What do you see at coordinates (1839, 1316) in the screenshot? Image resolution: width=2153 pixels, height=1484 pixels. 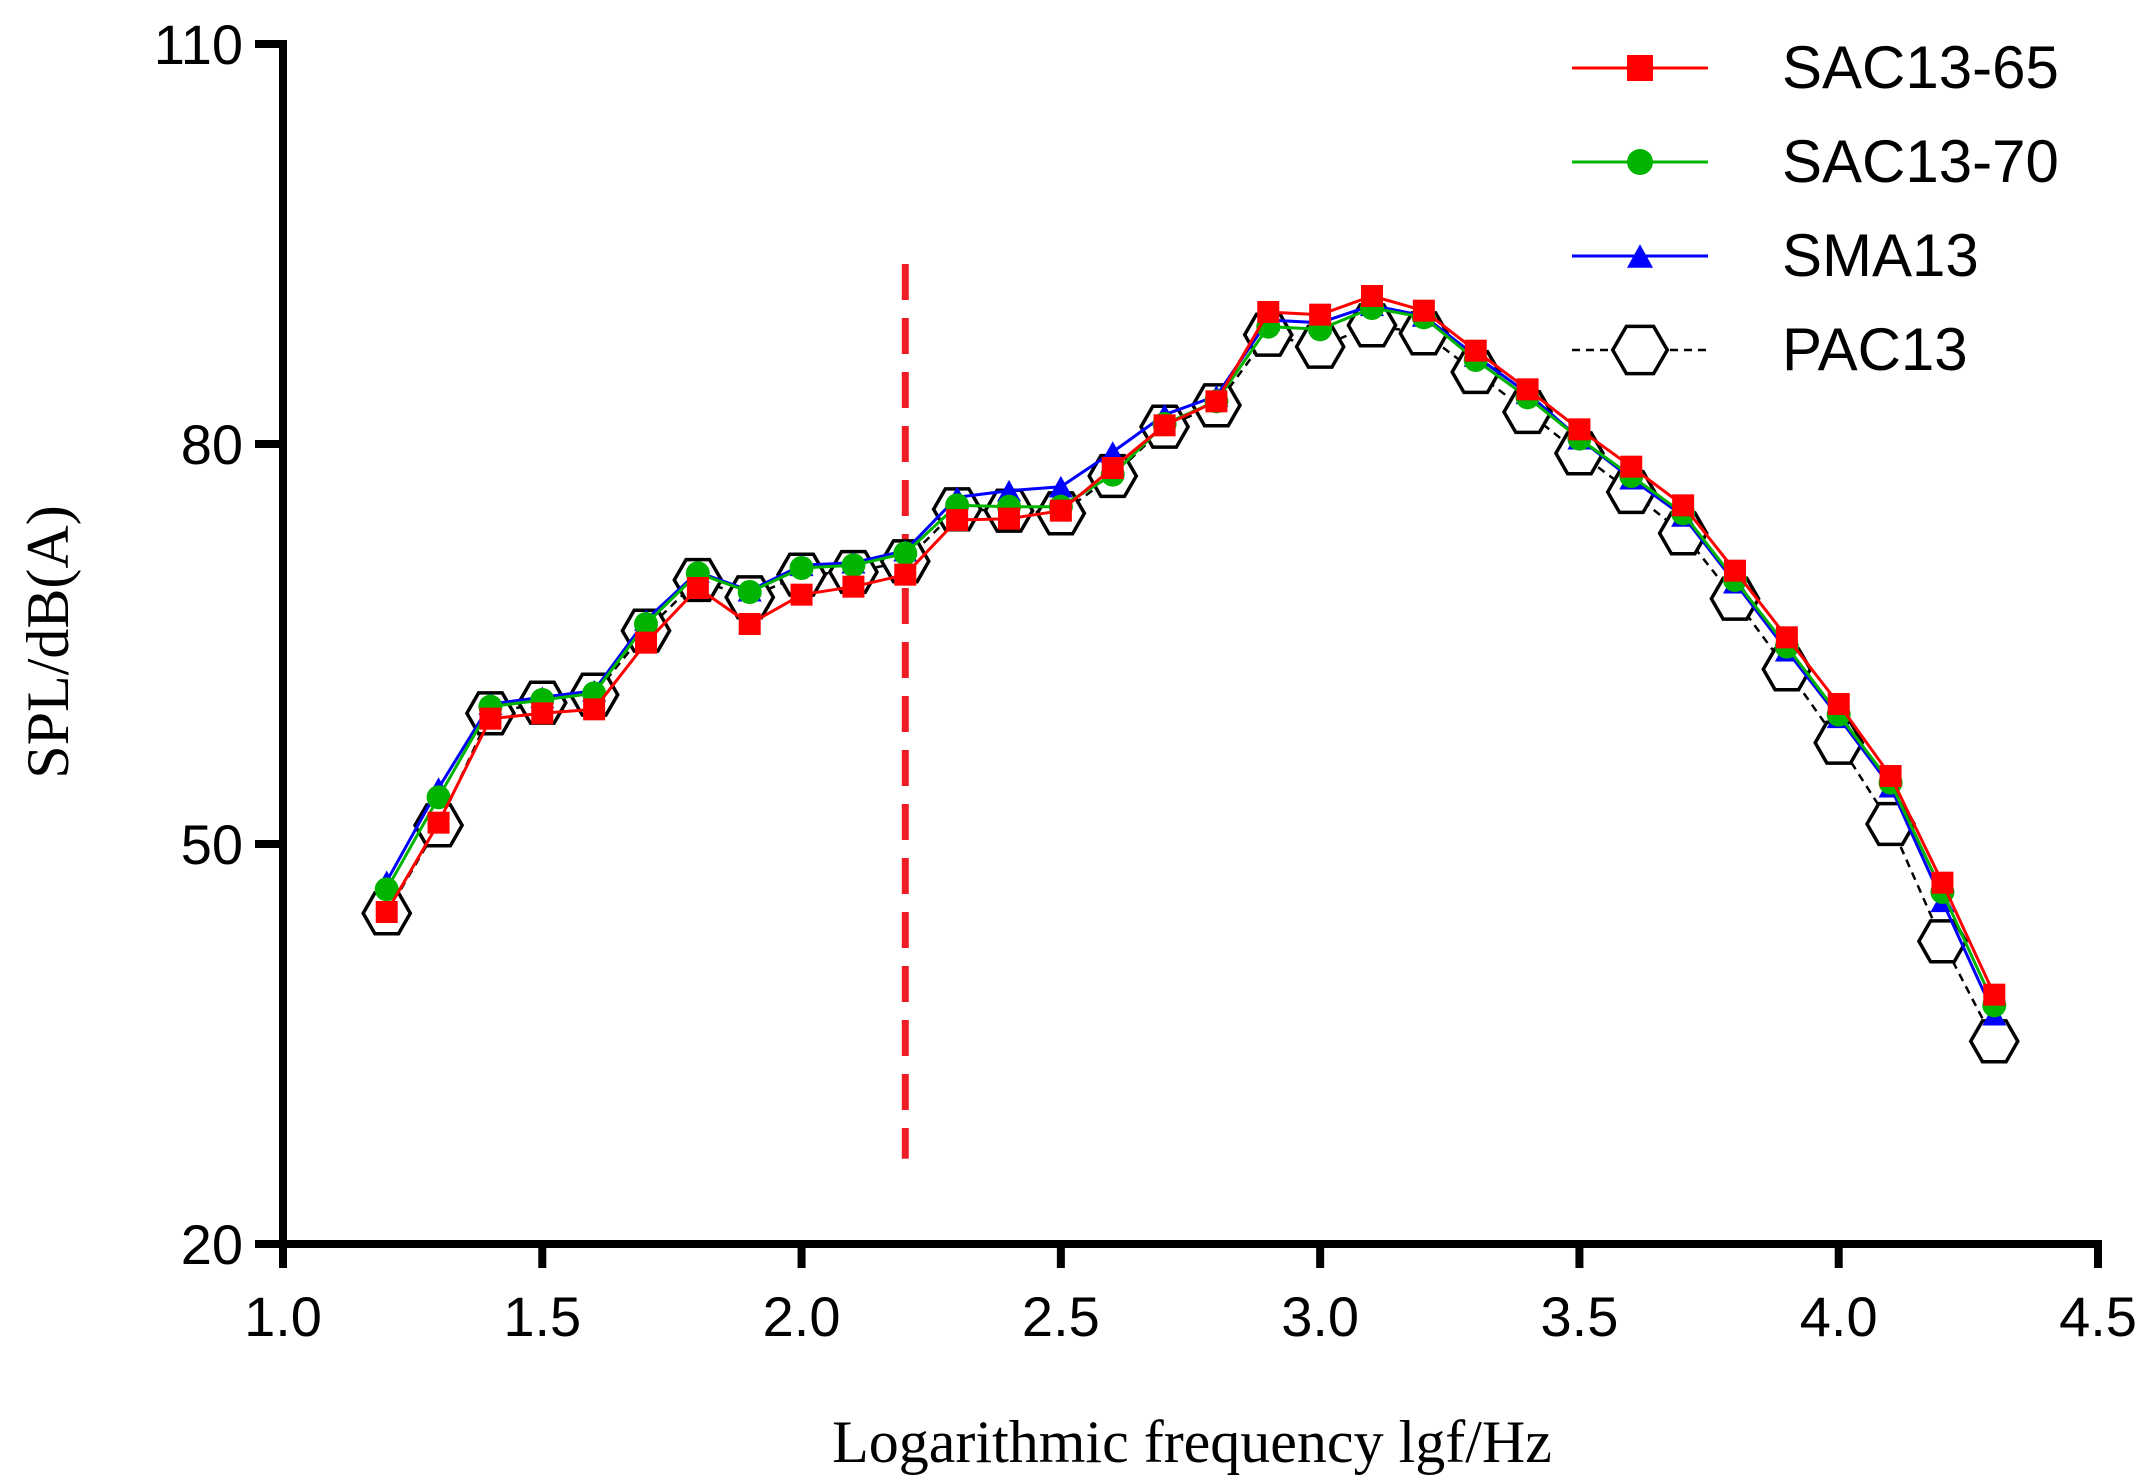 I see `x-tick-label: 4.0` at bounding box center [1839, 1316].